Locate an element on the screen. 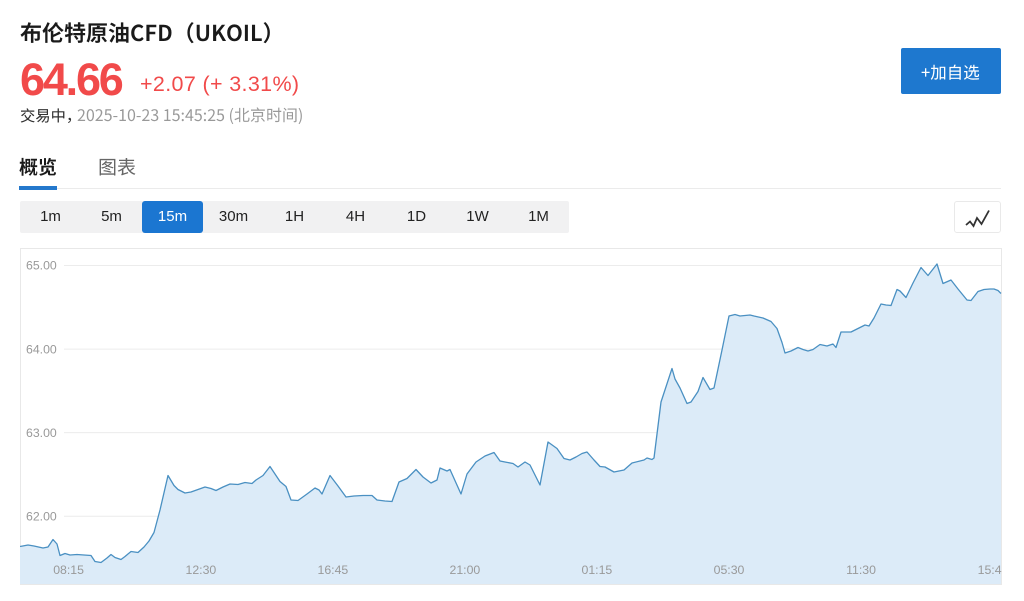  svg-text: 12:30 is located at coordinates (201, 570).